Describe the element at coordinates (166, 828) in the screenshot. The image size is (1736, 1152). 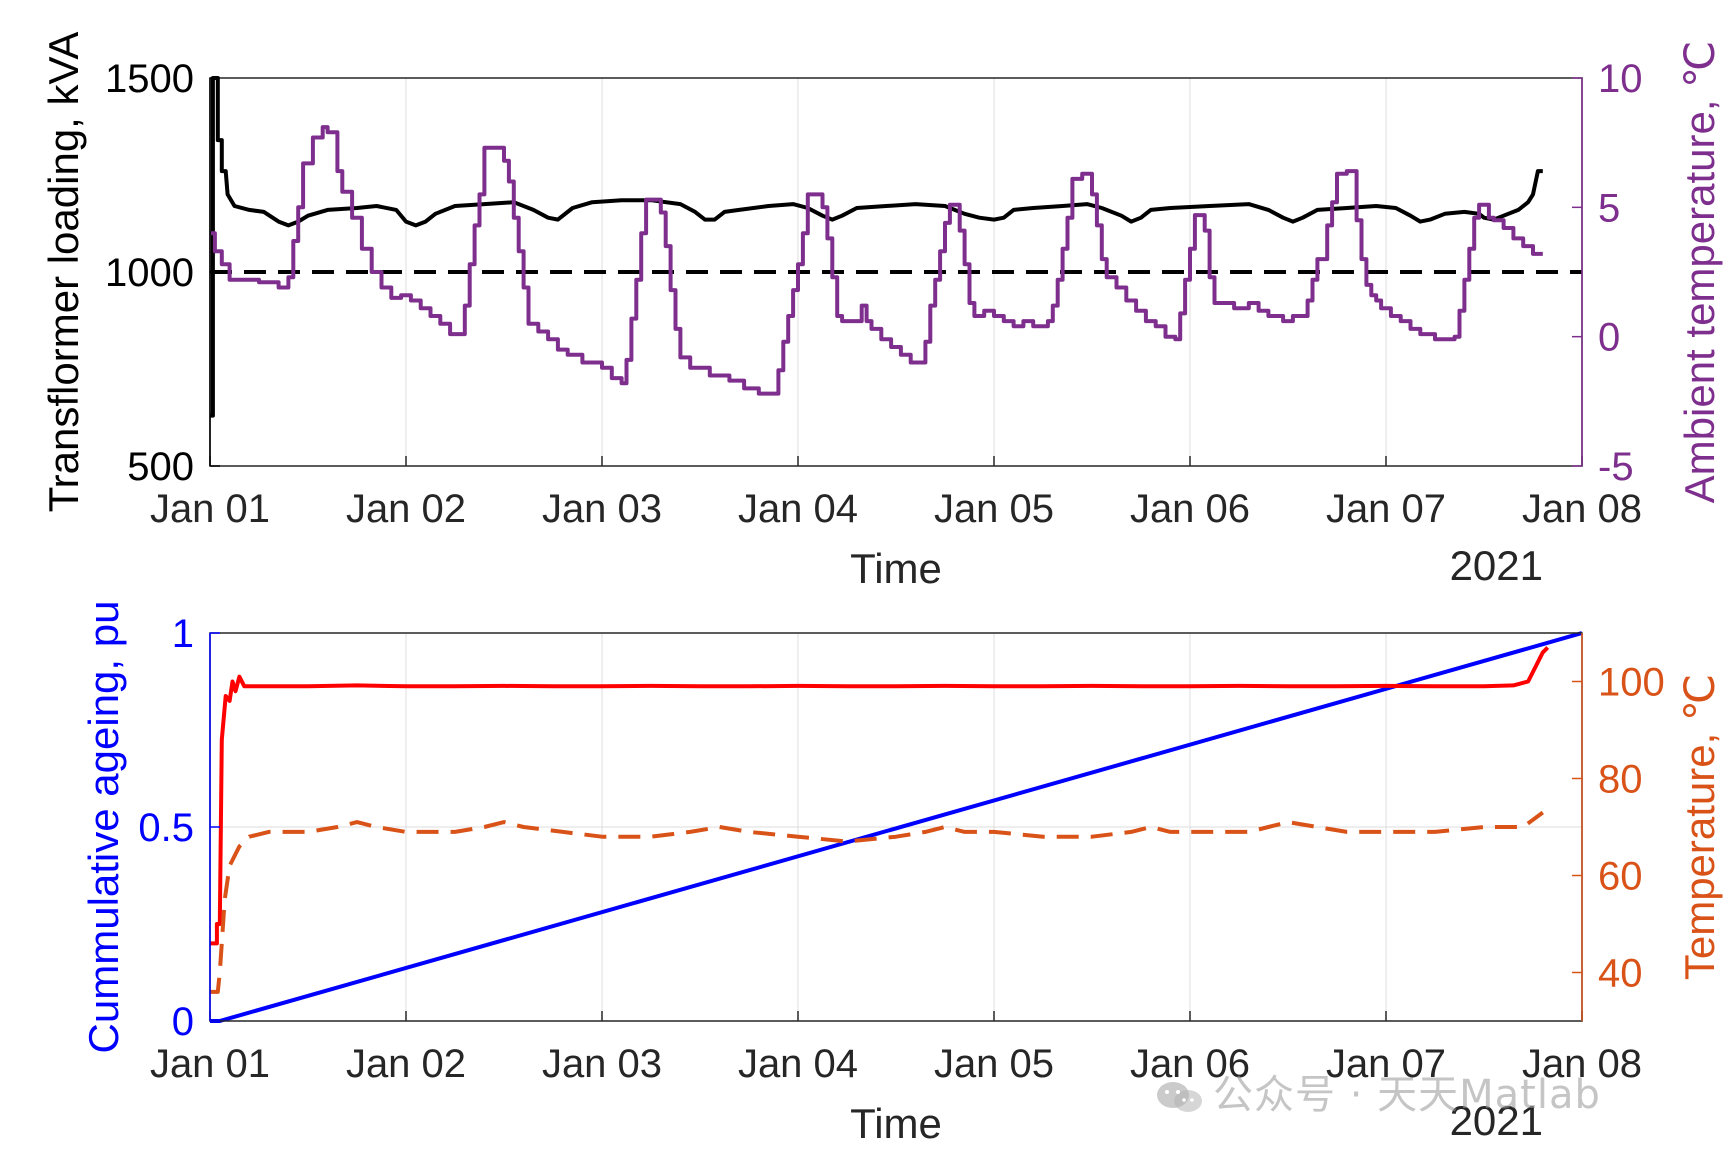
I see `left-tick-label: 0.5` at that location.